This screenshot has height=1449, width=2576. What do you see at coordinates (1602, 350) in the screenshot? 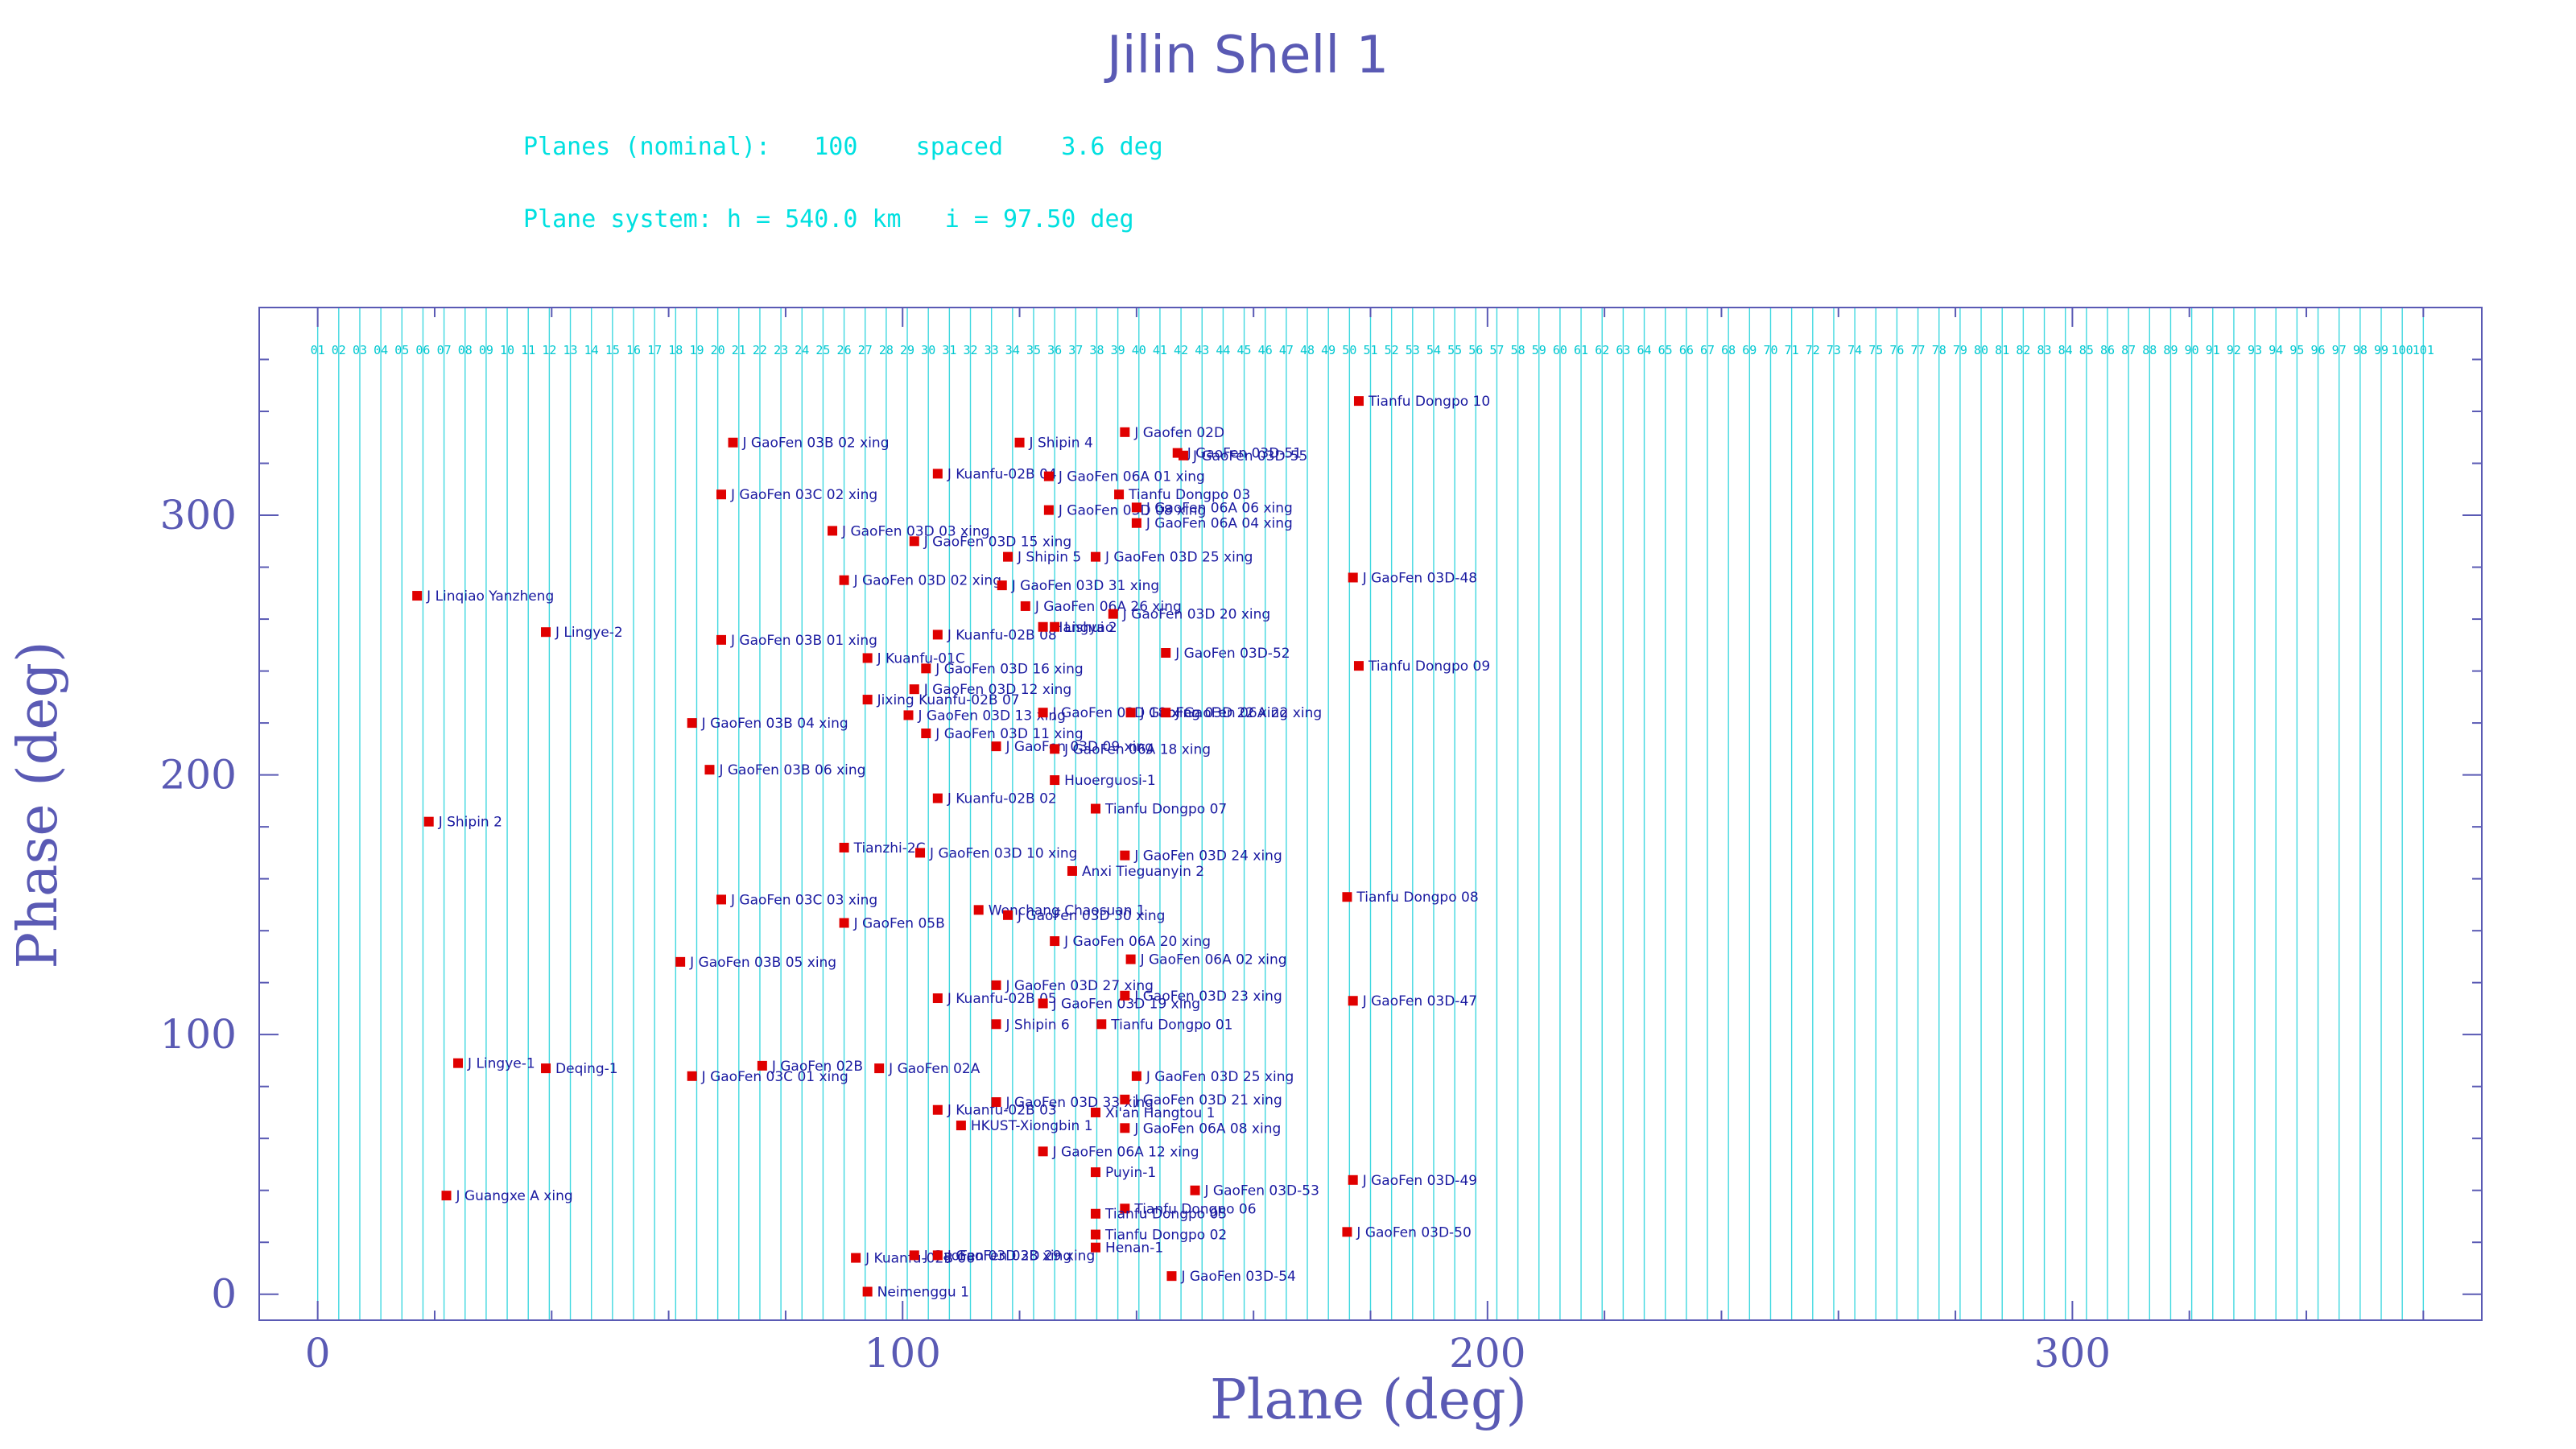
I see `plane-number-label: 62` at bounding box center [1602, 350].